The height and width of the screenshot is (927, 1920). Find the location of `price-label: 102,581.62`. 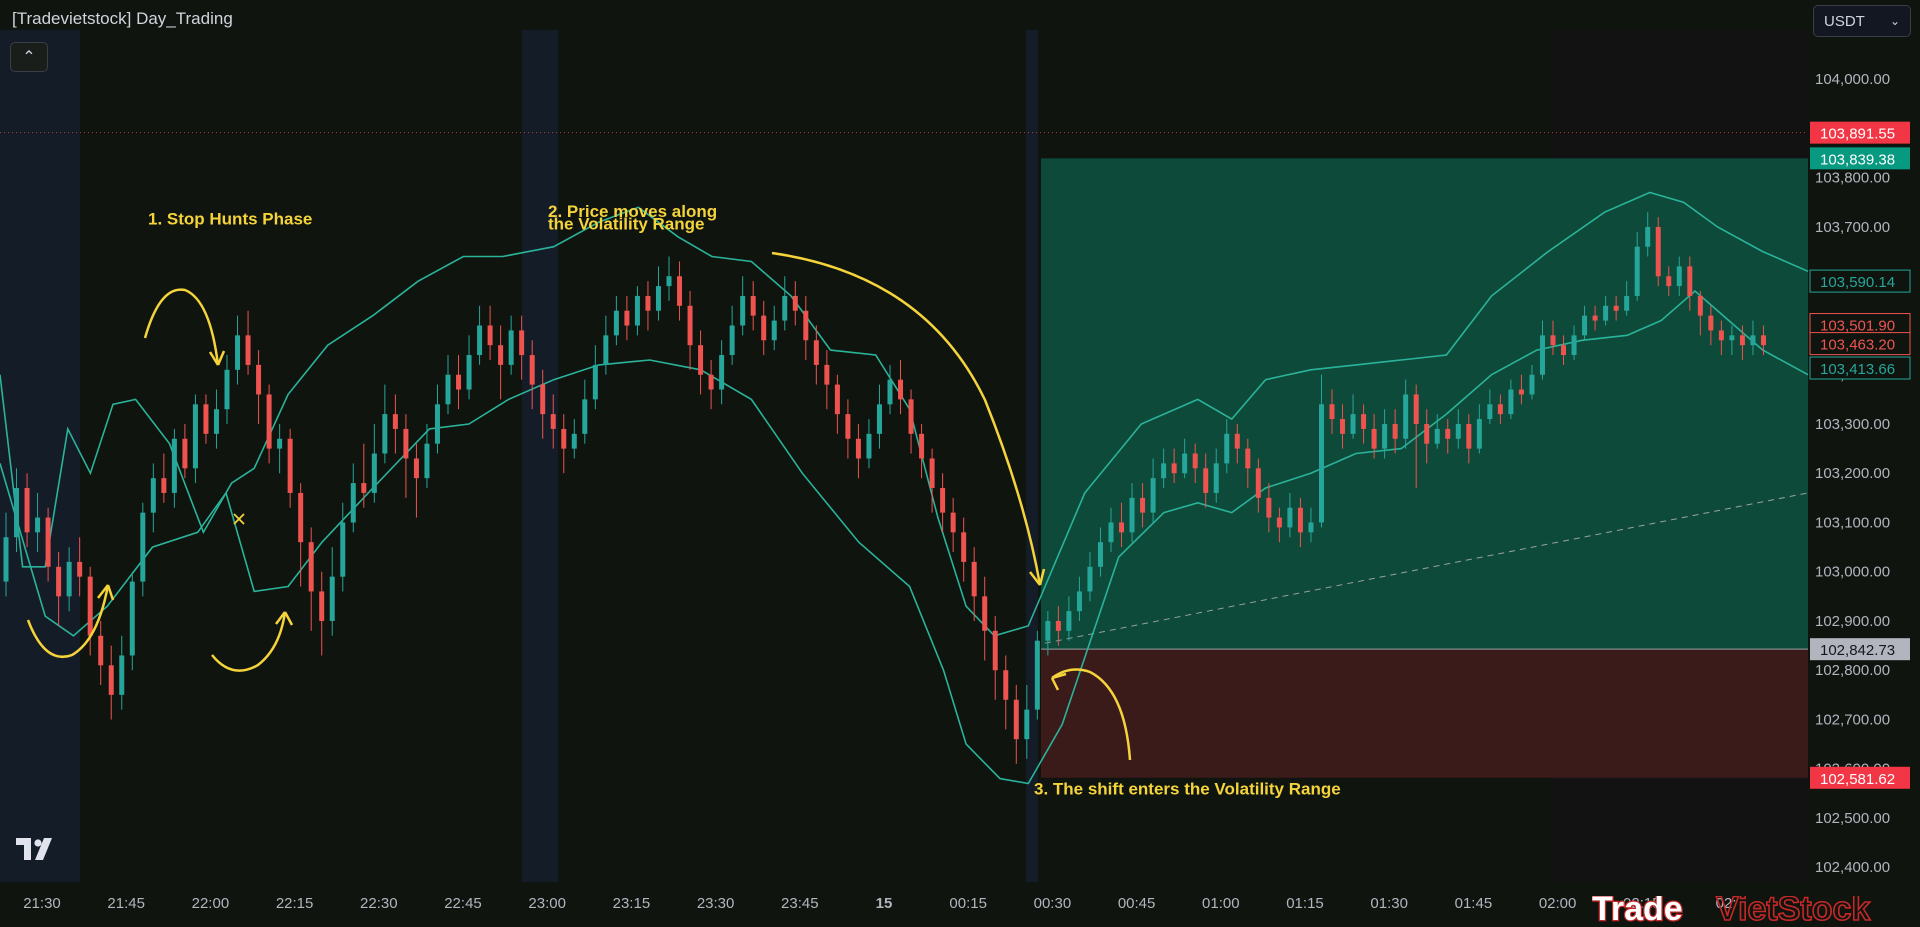

price-label: 102,581.62 is located at coordinates (1857, 779).